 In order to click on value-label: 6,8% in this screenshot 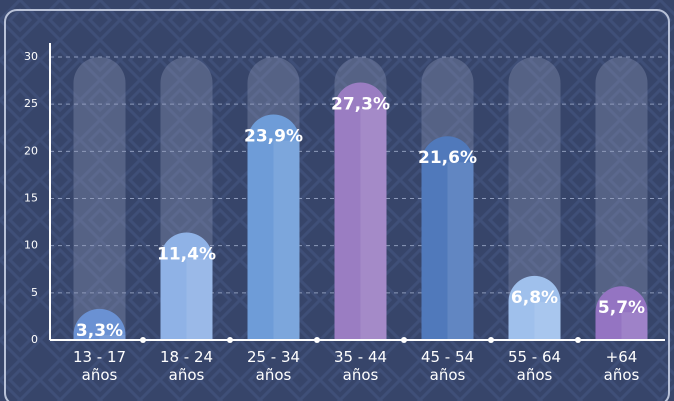, I will do `click(534, 298)`.